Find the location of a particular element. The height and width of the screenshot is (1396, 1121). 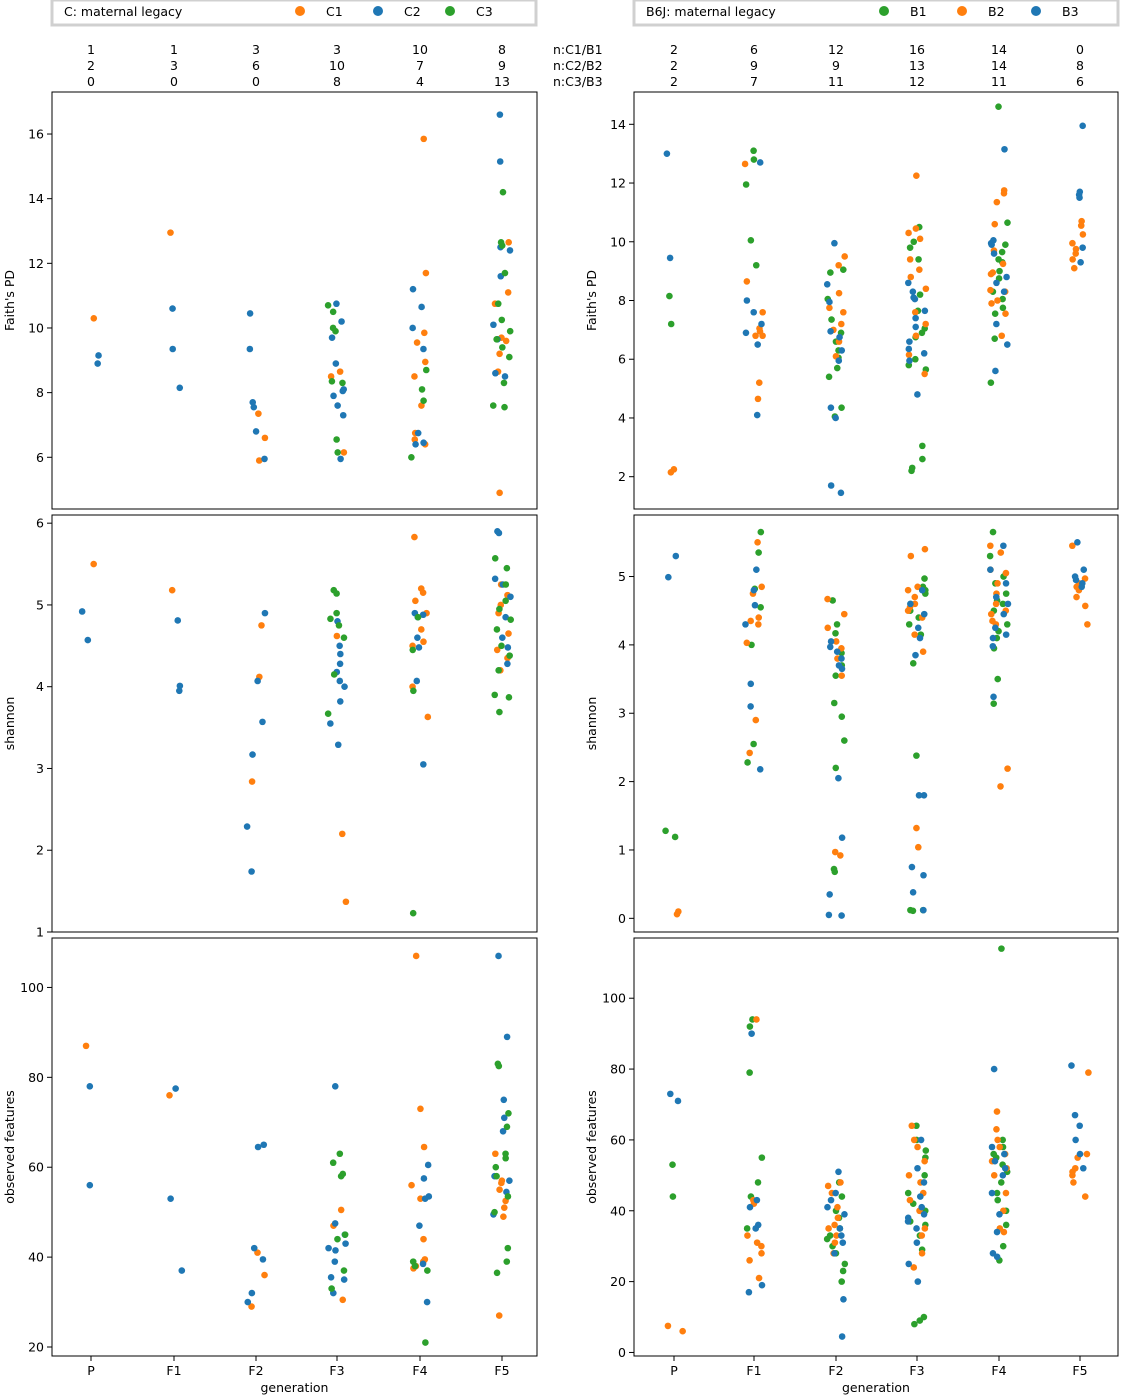

count-label: 12 is located at coordinates (836, 49).